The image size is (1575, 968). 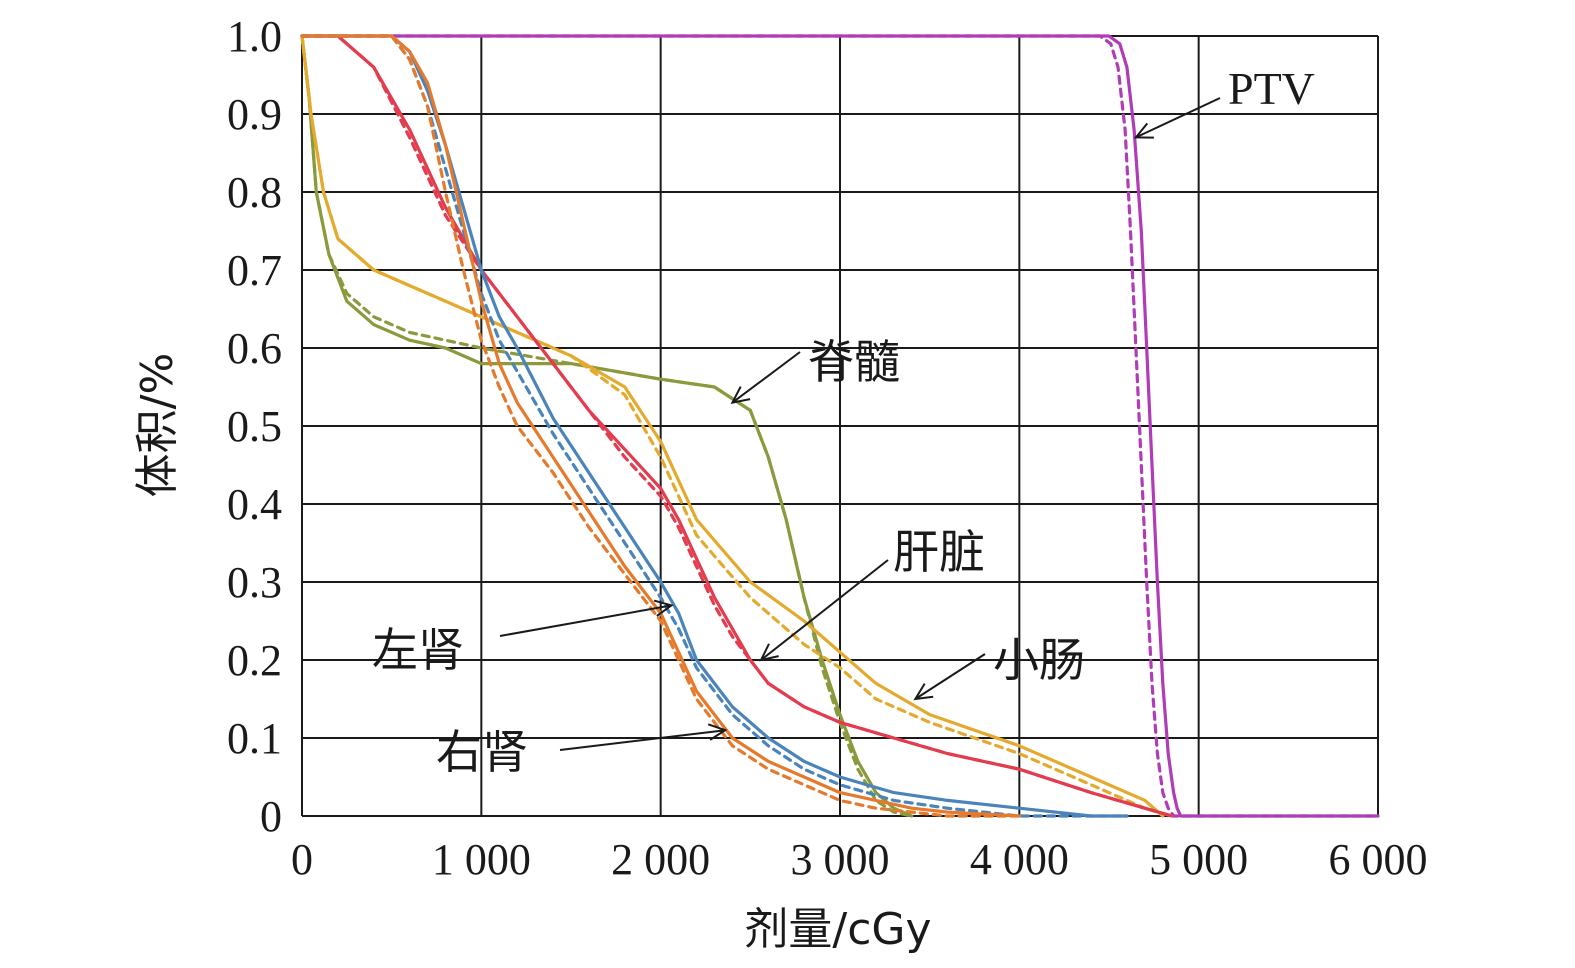 I want to click on y-tick-label: 0.2, so click(x=254, y=660).